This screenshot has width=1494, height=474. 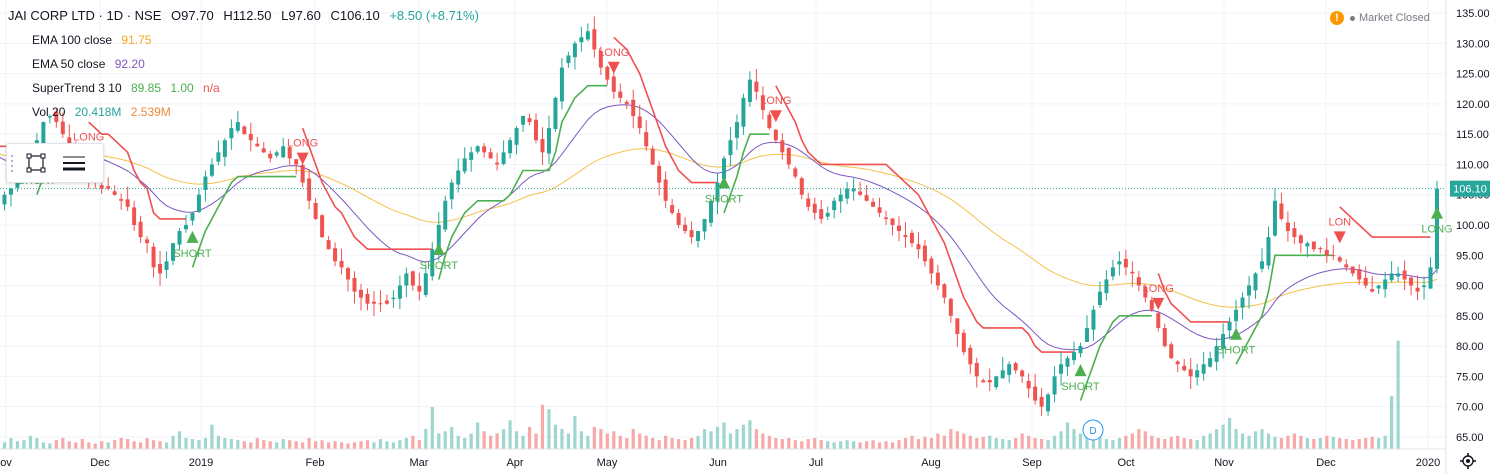 I want to click on long-arrow-icon, so click(x=192, y=236).